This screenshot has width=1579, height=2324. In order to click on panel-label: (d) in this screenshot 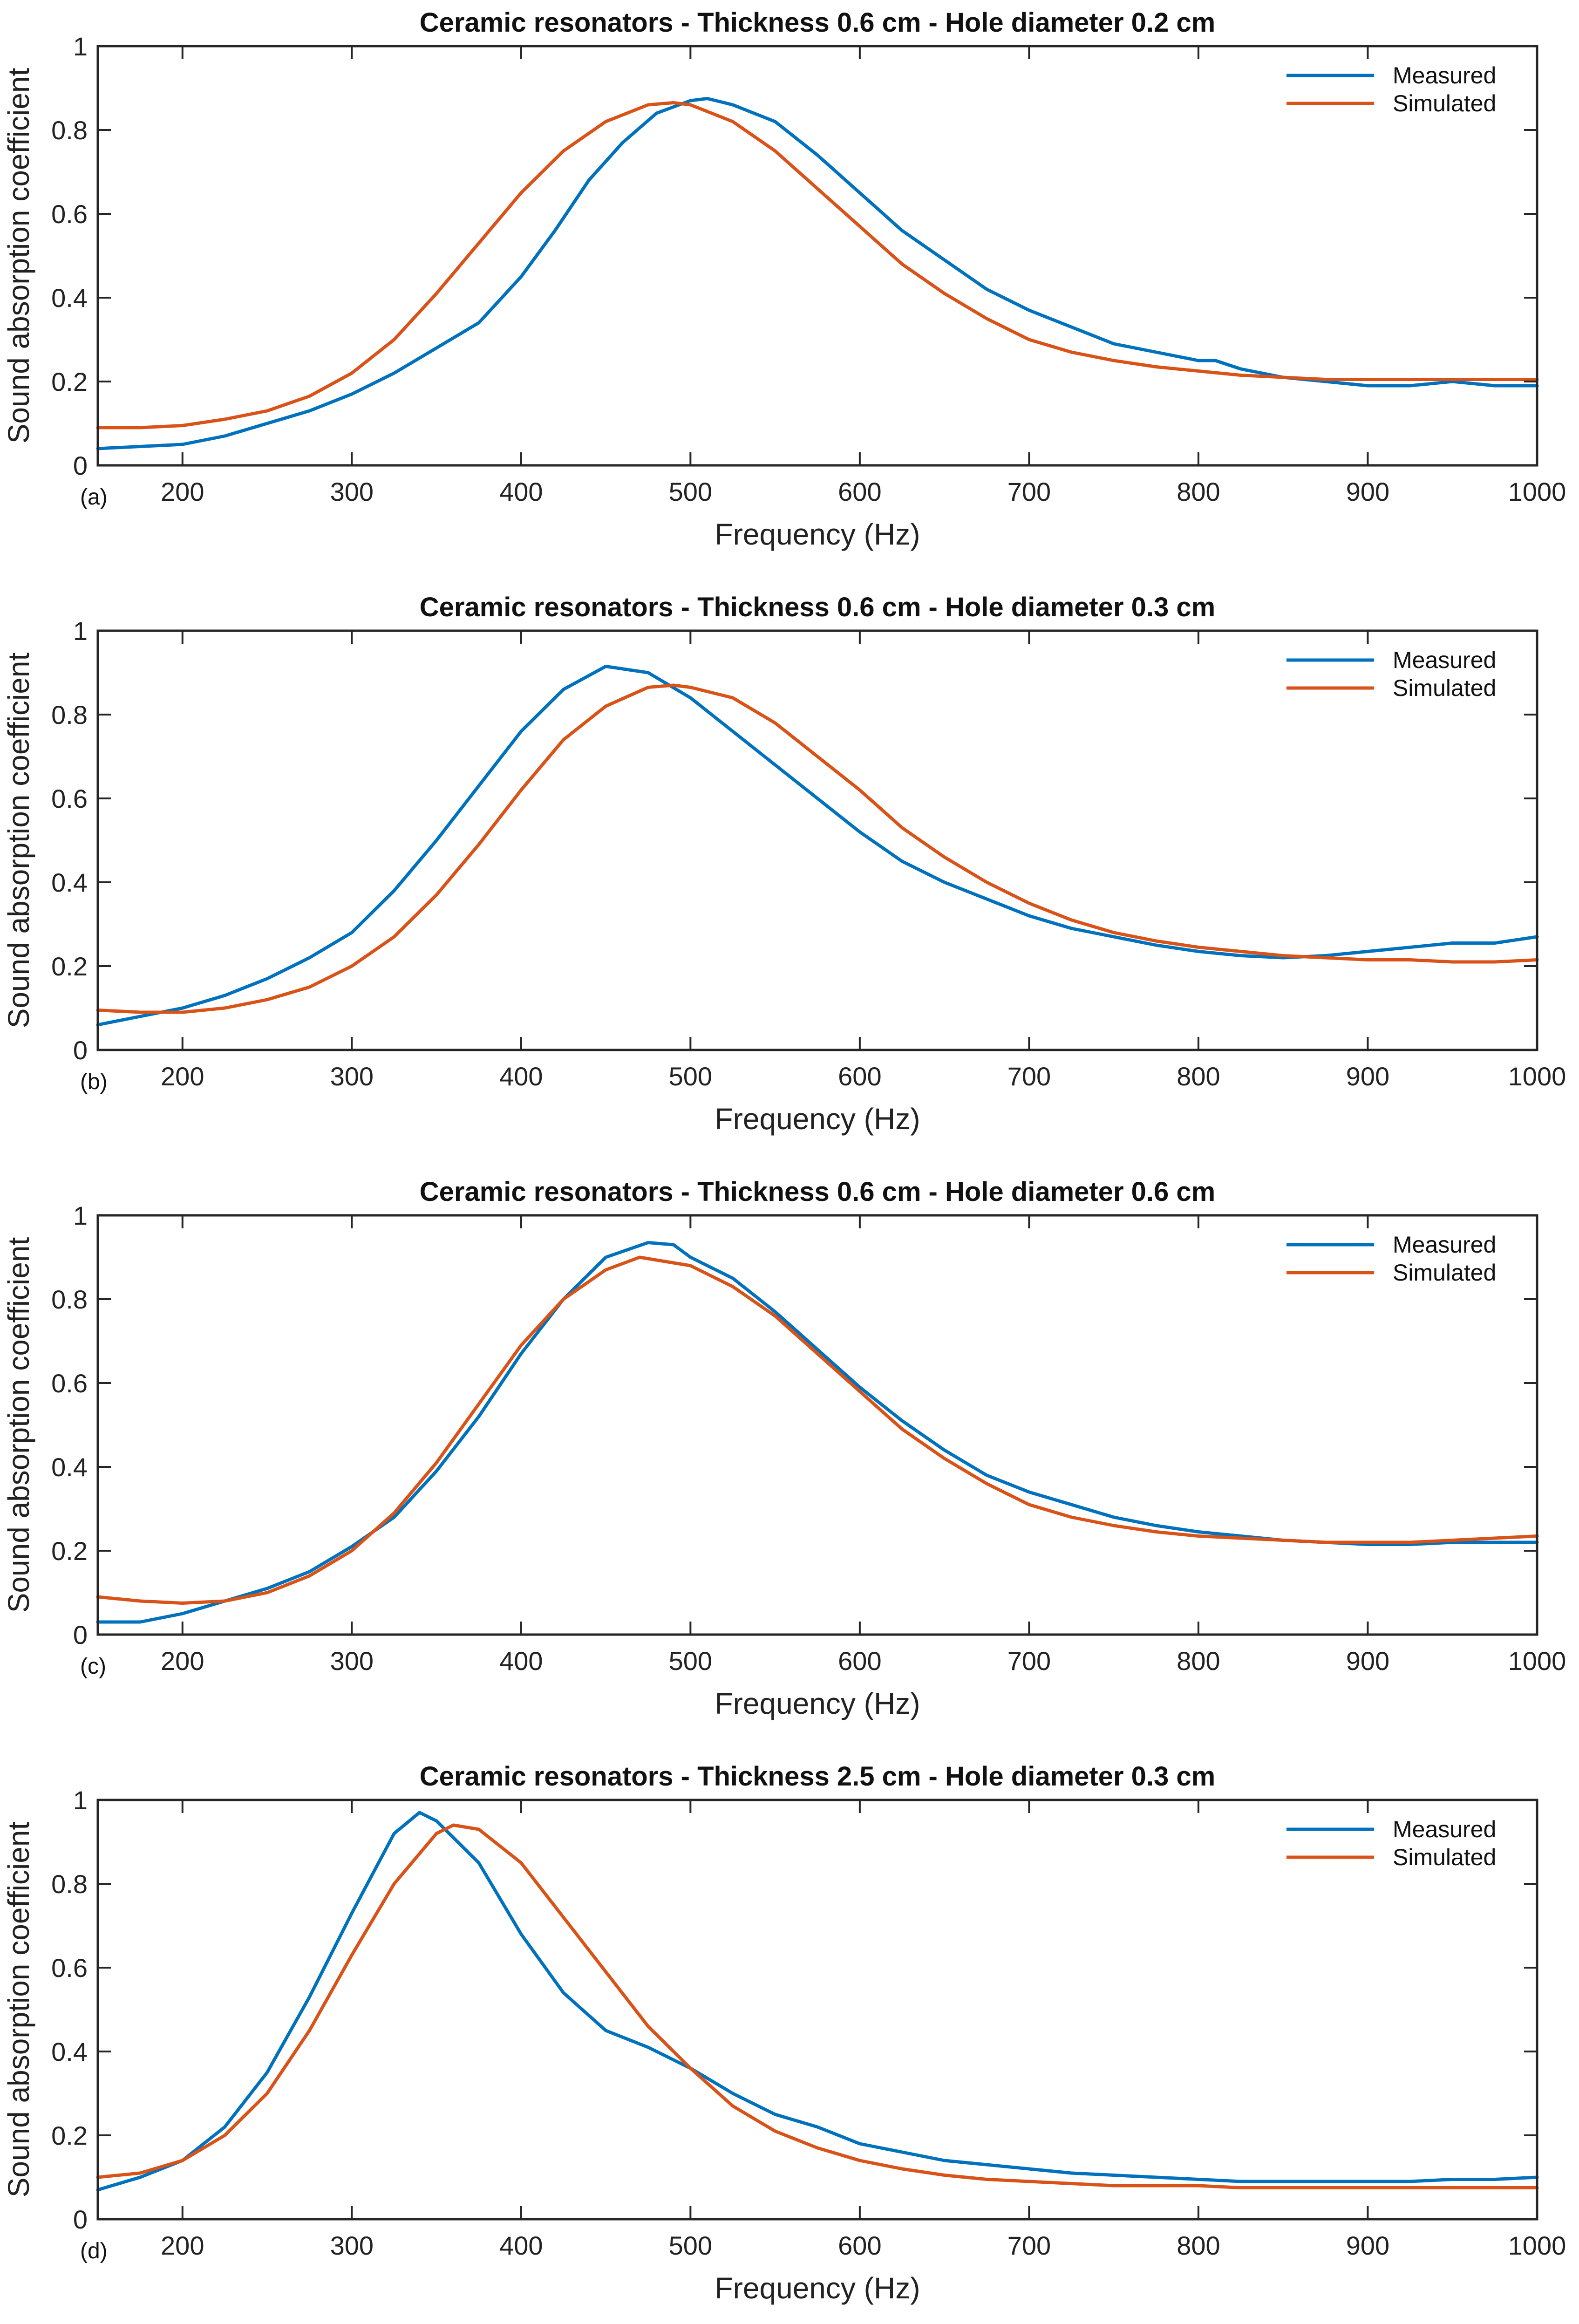, I will do `click(94, 2251)`.